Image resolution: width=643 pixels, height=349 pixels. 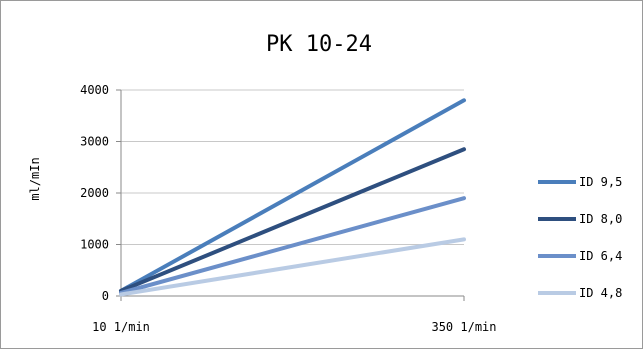 I want to click on y-tick-label: 3000, so click(x=94, y=142).